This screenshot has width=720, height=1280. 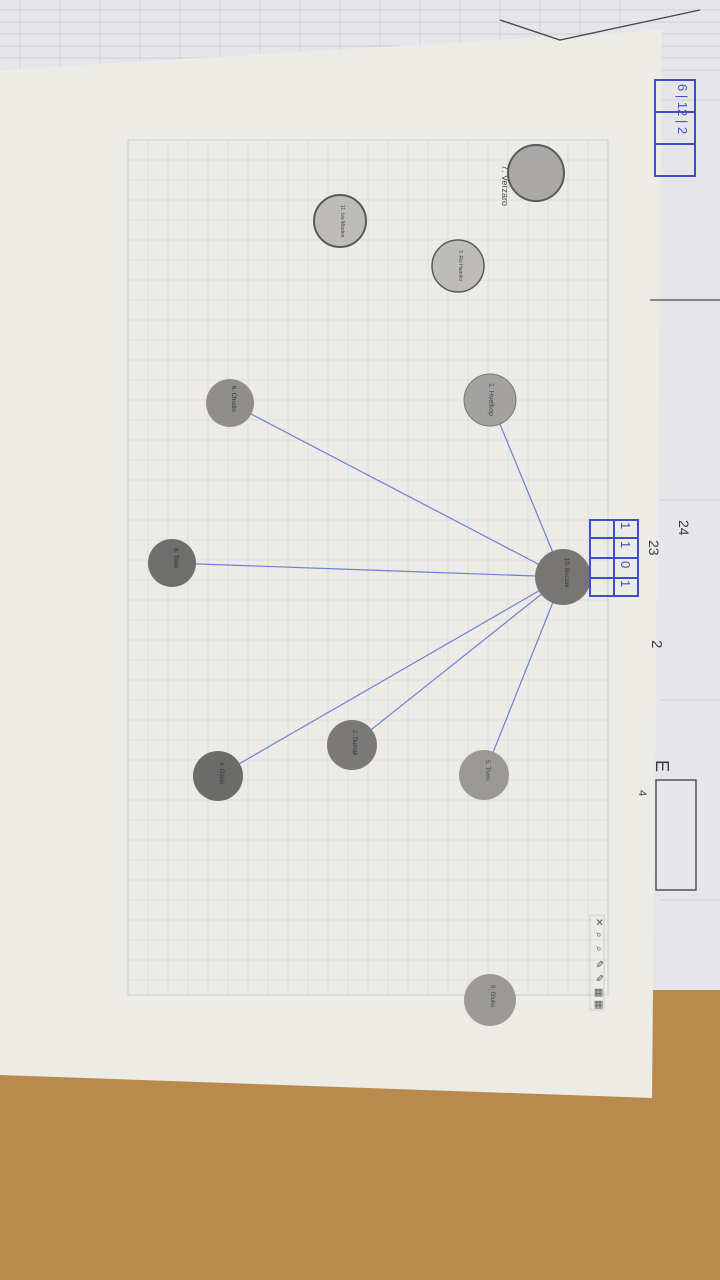 I want to click on node-label-6: 6. Chudin, so click(x=233, y=399).